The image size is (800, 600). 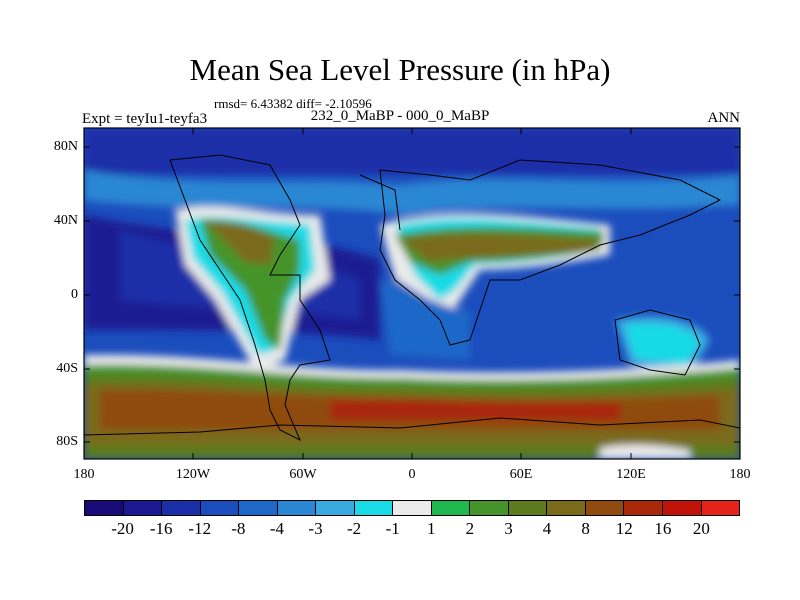 I want to click on americas-green, so click(x=250, y=284).